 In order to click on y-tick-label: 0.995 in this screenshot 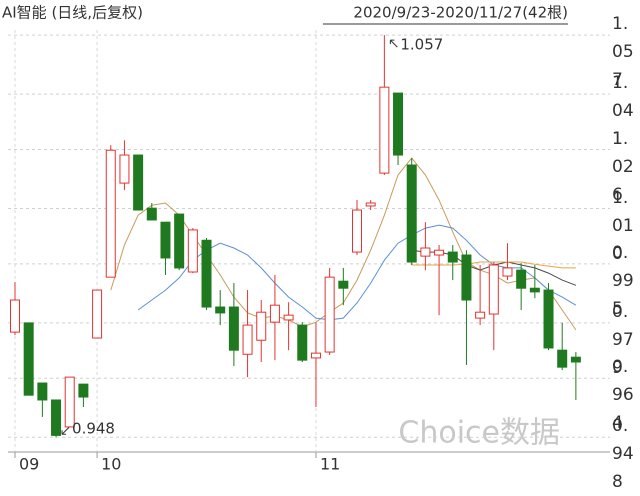, I will do `click(623, 280)`.